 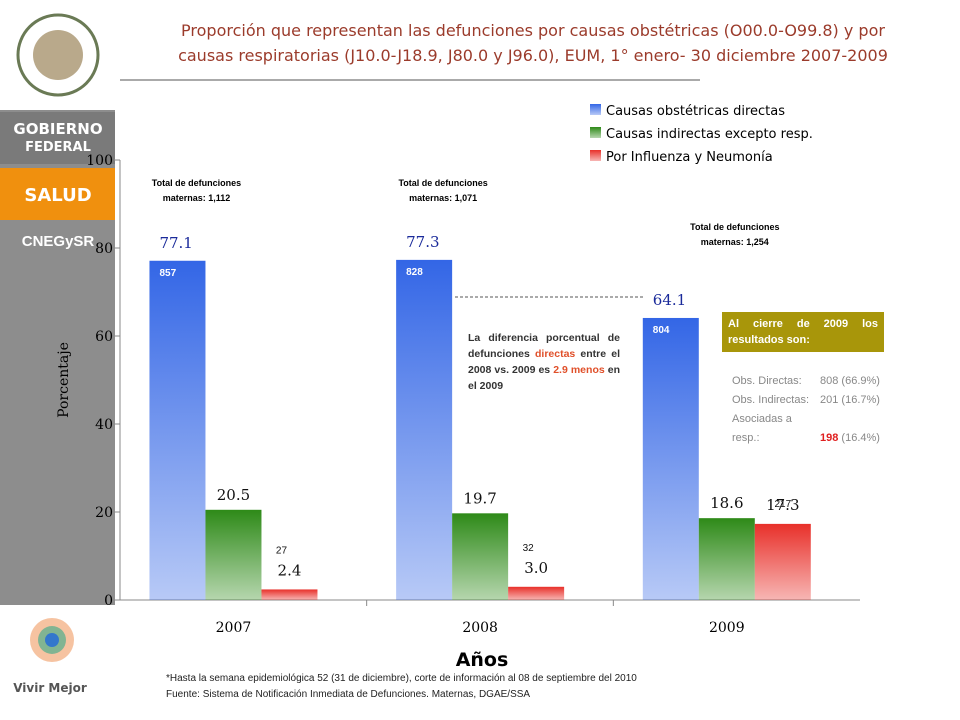 I want to click on unit: CNEGySR, so click(x=58, y=241).